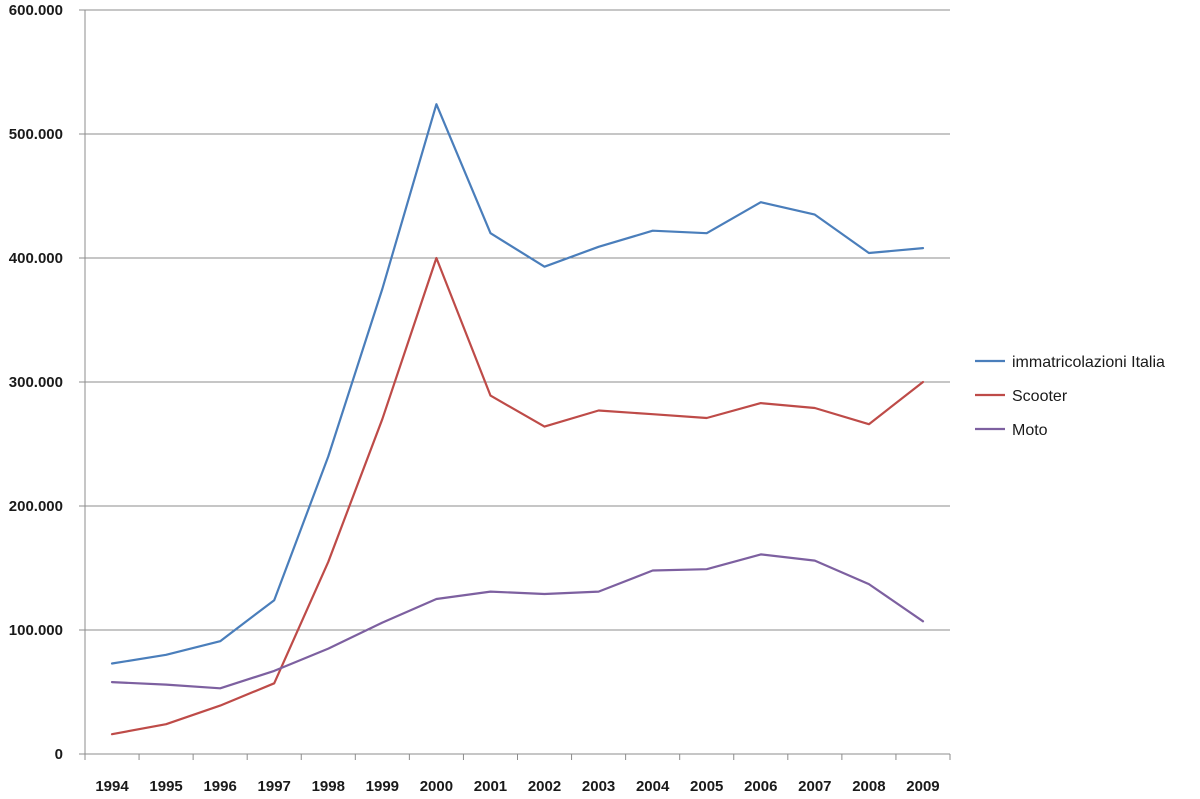 The image size is (1200, 799). What do you see at coordinates (814, 786) in the screenshot?
I see `x-tick-label: 2007` at bounding box center [814, 786].